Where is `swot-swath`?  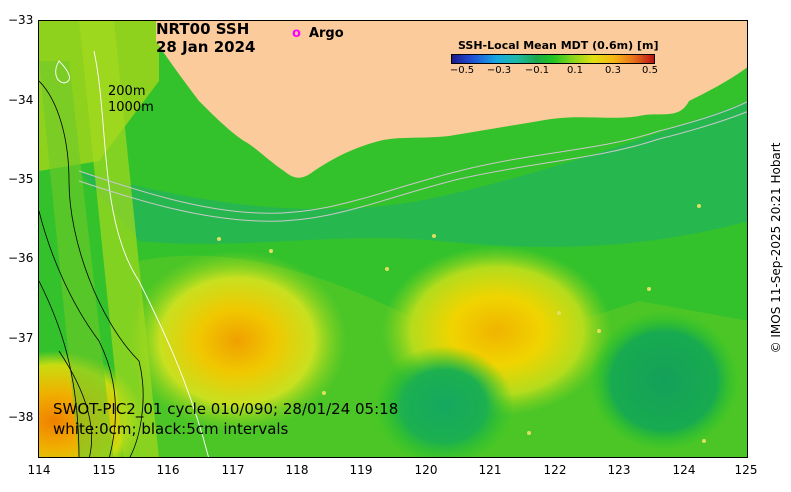
swot-swath is located at coordinates (119, 239).